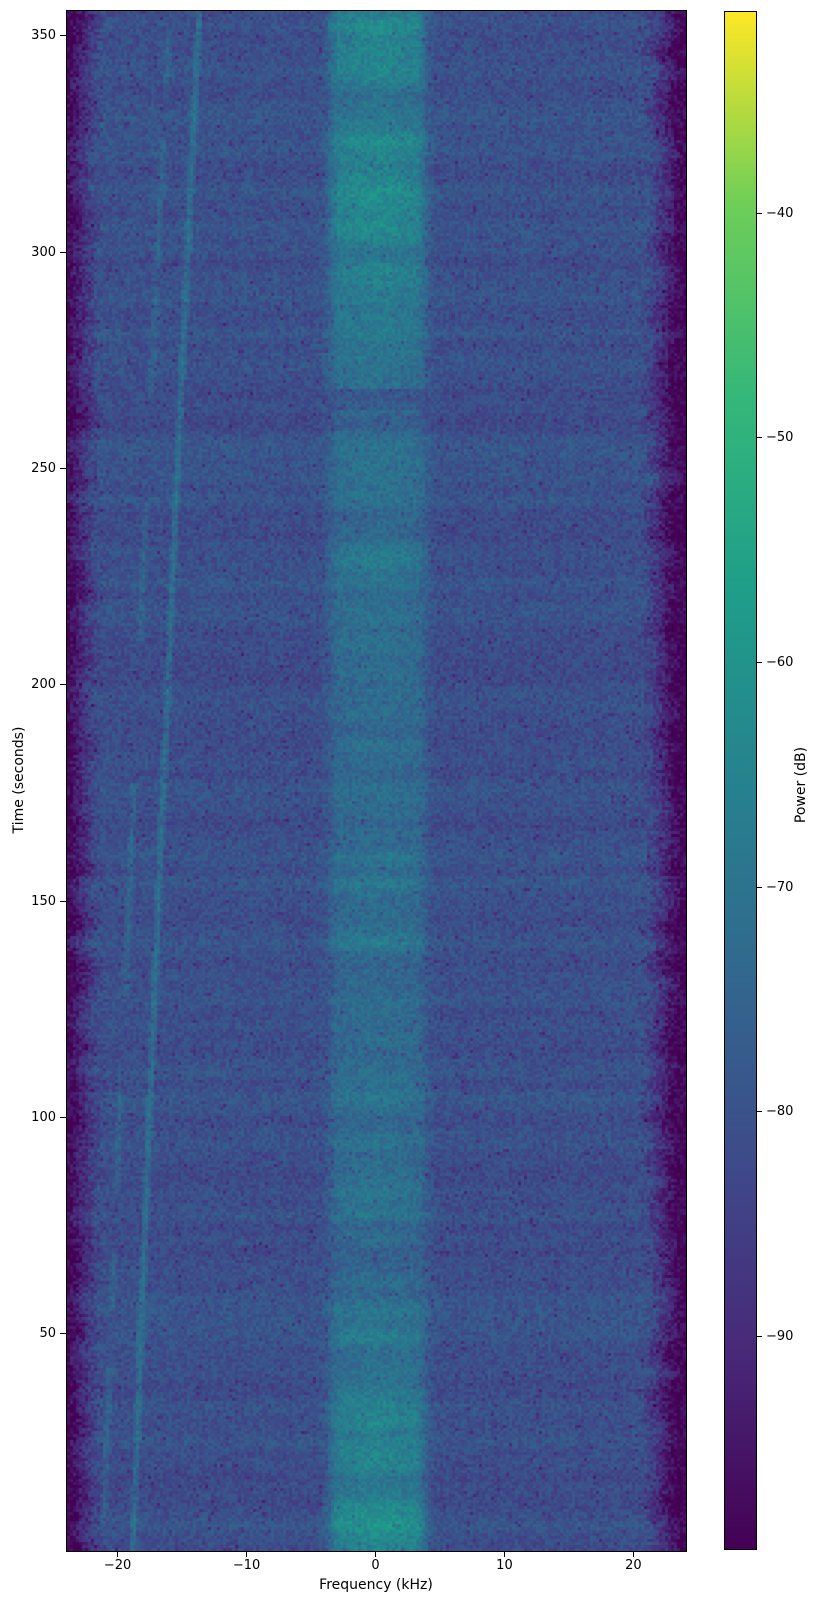  Describe the element at coordinates (780, 438) in the screenshot. I see `colorbar-tick-label: −50` at that location.